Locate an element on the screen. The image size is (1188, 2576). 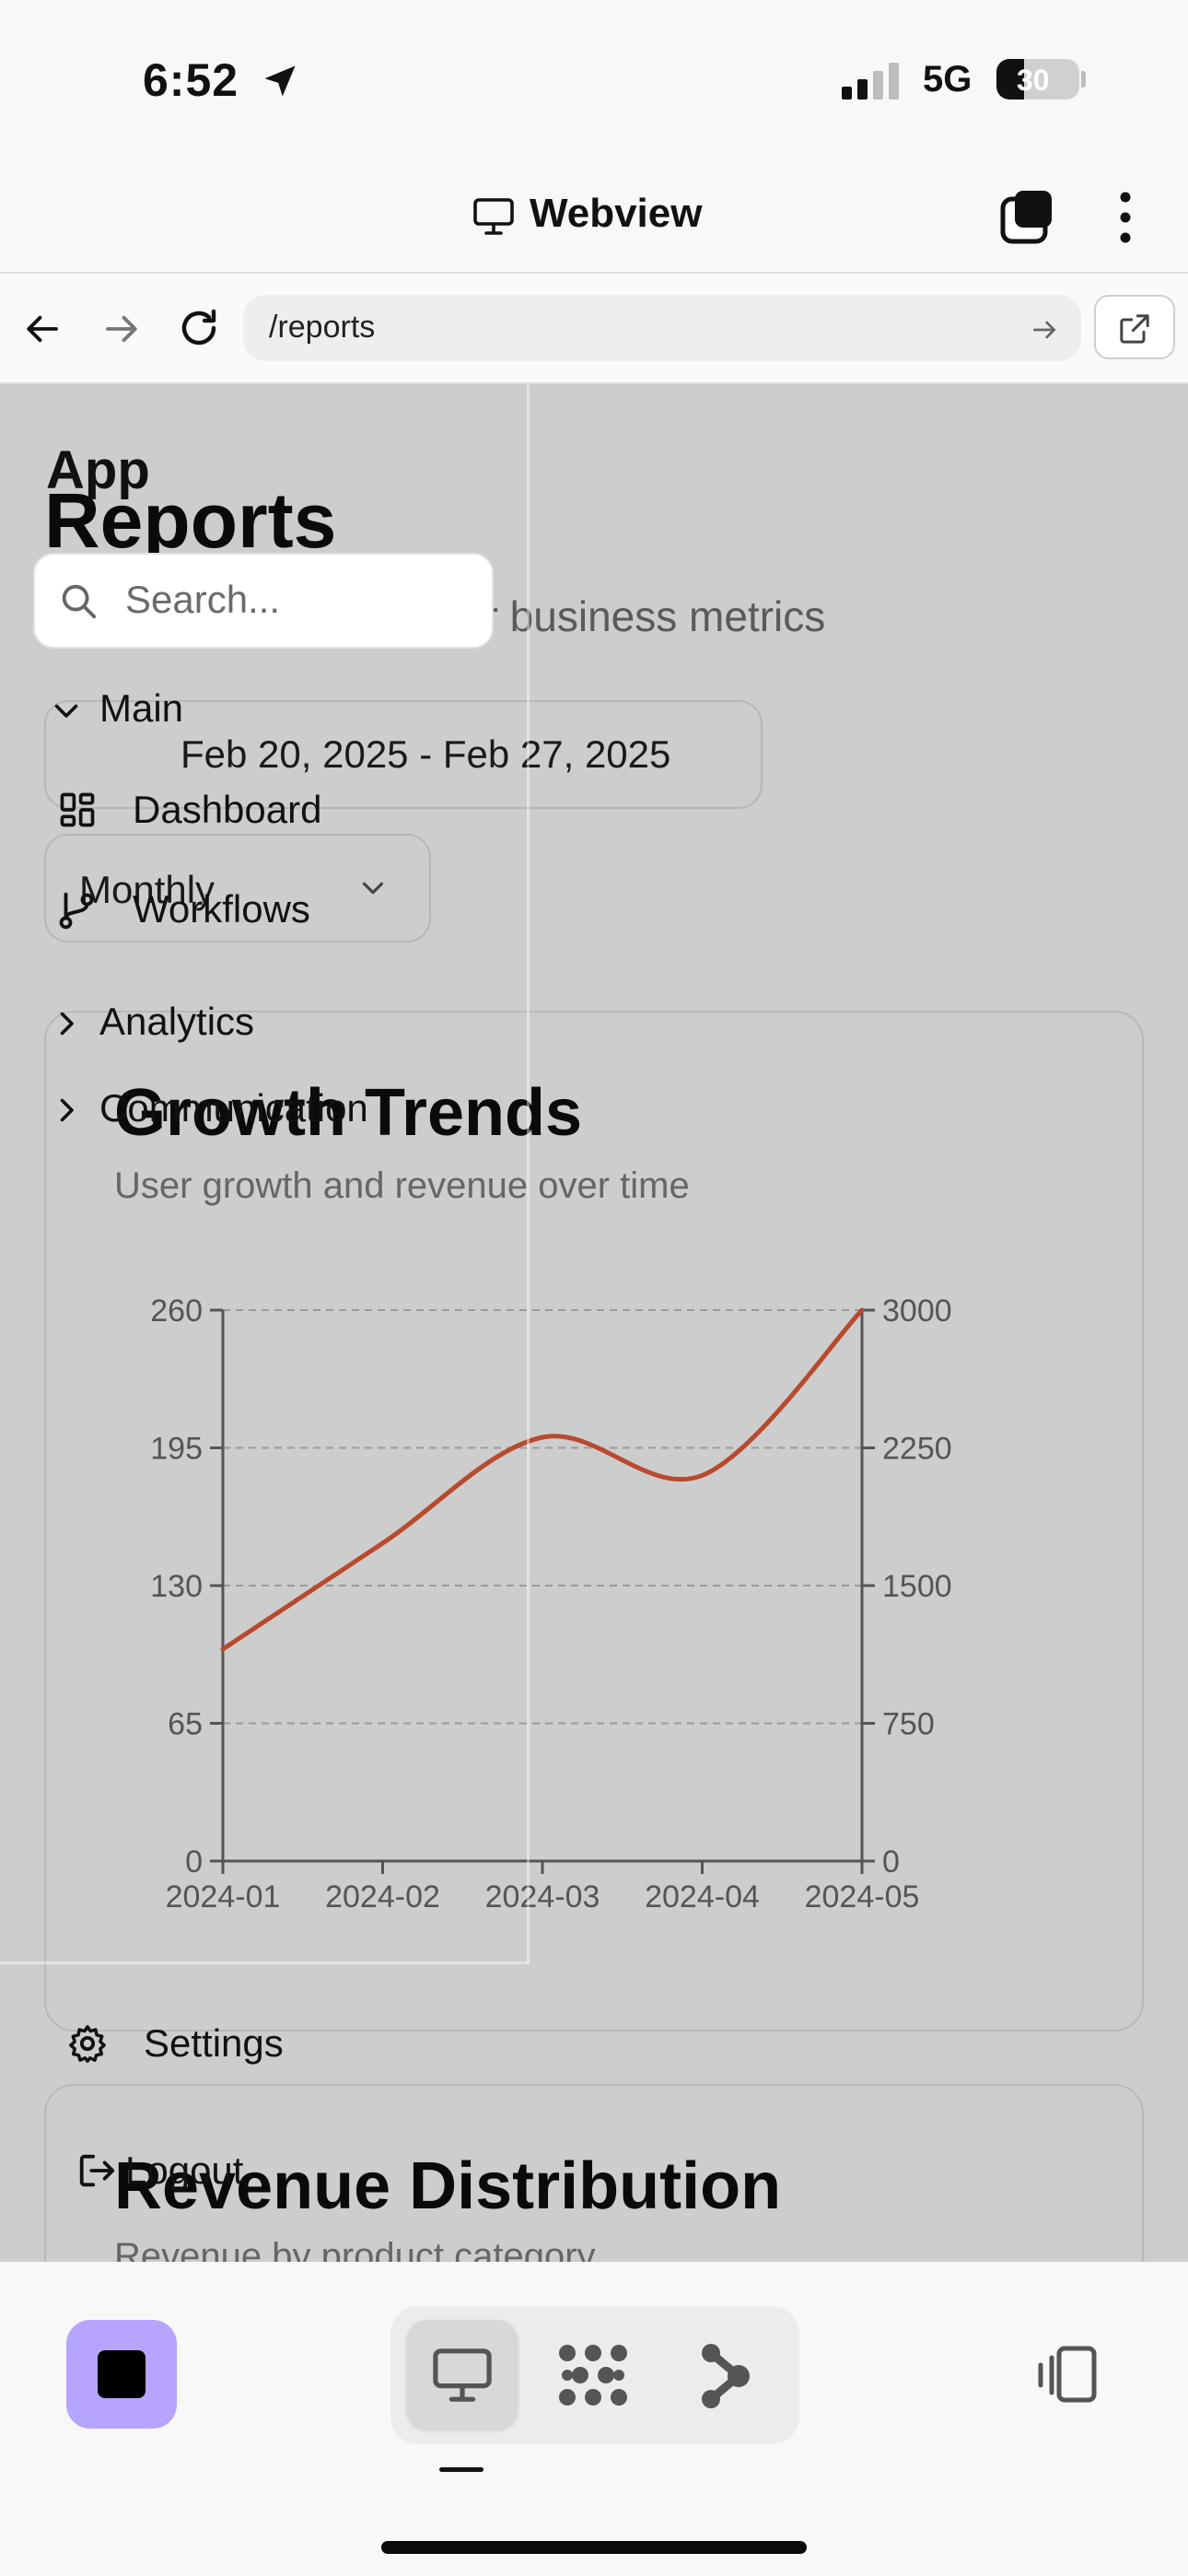
growth-card-title: Growth Trends is located at coordinates (348, 1113).